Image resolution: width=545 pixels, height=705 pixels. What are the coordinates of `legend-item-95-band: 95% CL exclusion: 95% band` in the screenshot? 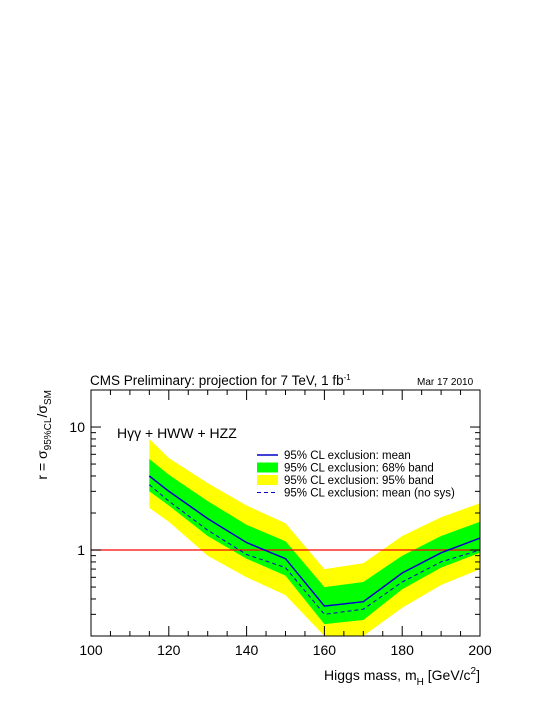 It's located at (345, 481).